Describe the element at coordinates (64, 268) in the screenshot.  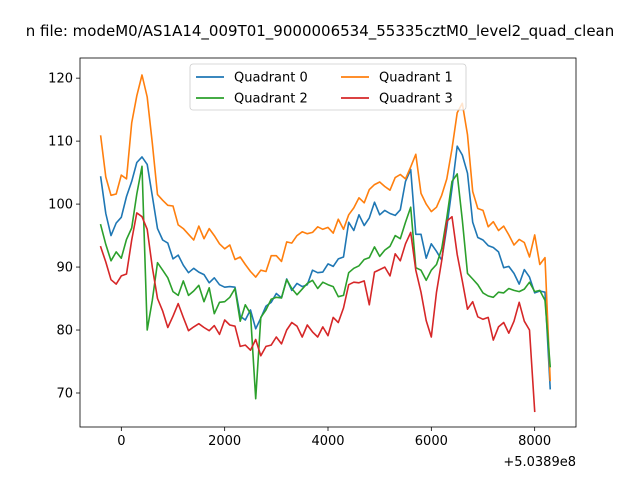
I see `y-tick-label: 90` at that location.